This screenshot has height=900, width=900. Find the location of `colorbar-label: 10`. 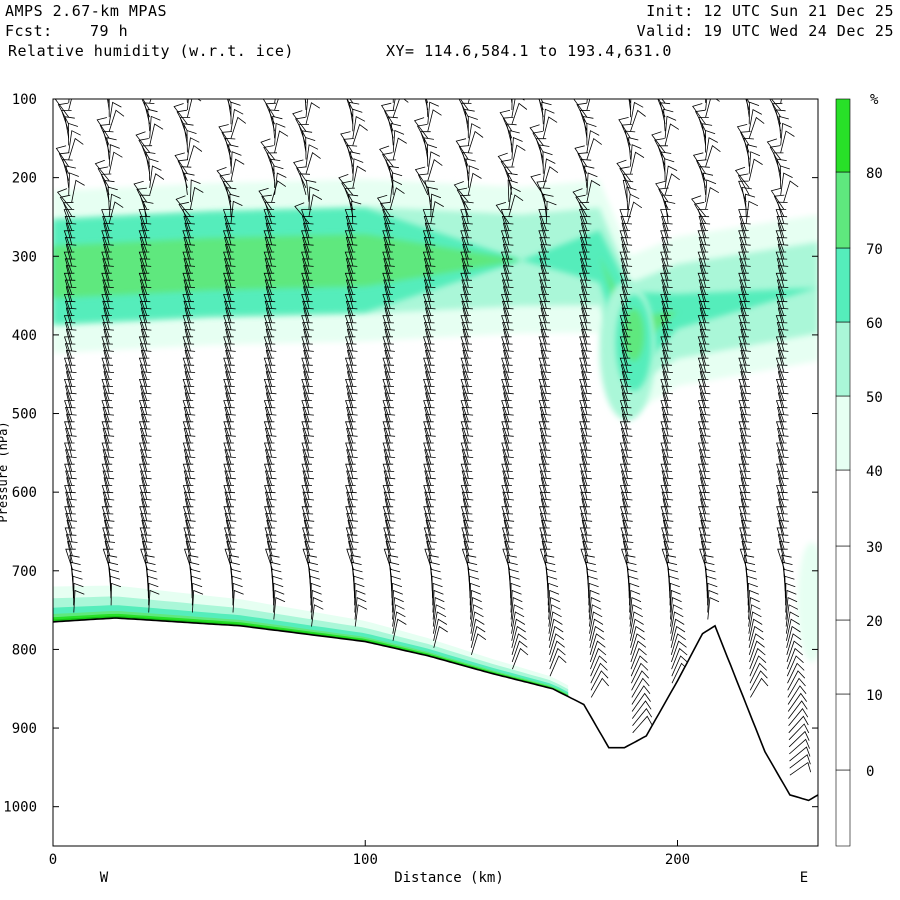

colorbar-label: 10 is located at coordinates (874, 696).